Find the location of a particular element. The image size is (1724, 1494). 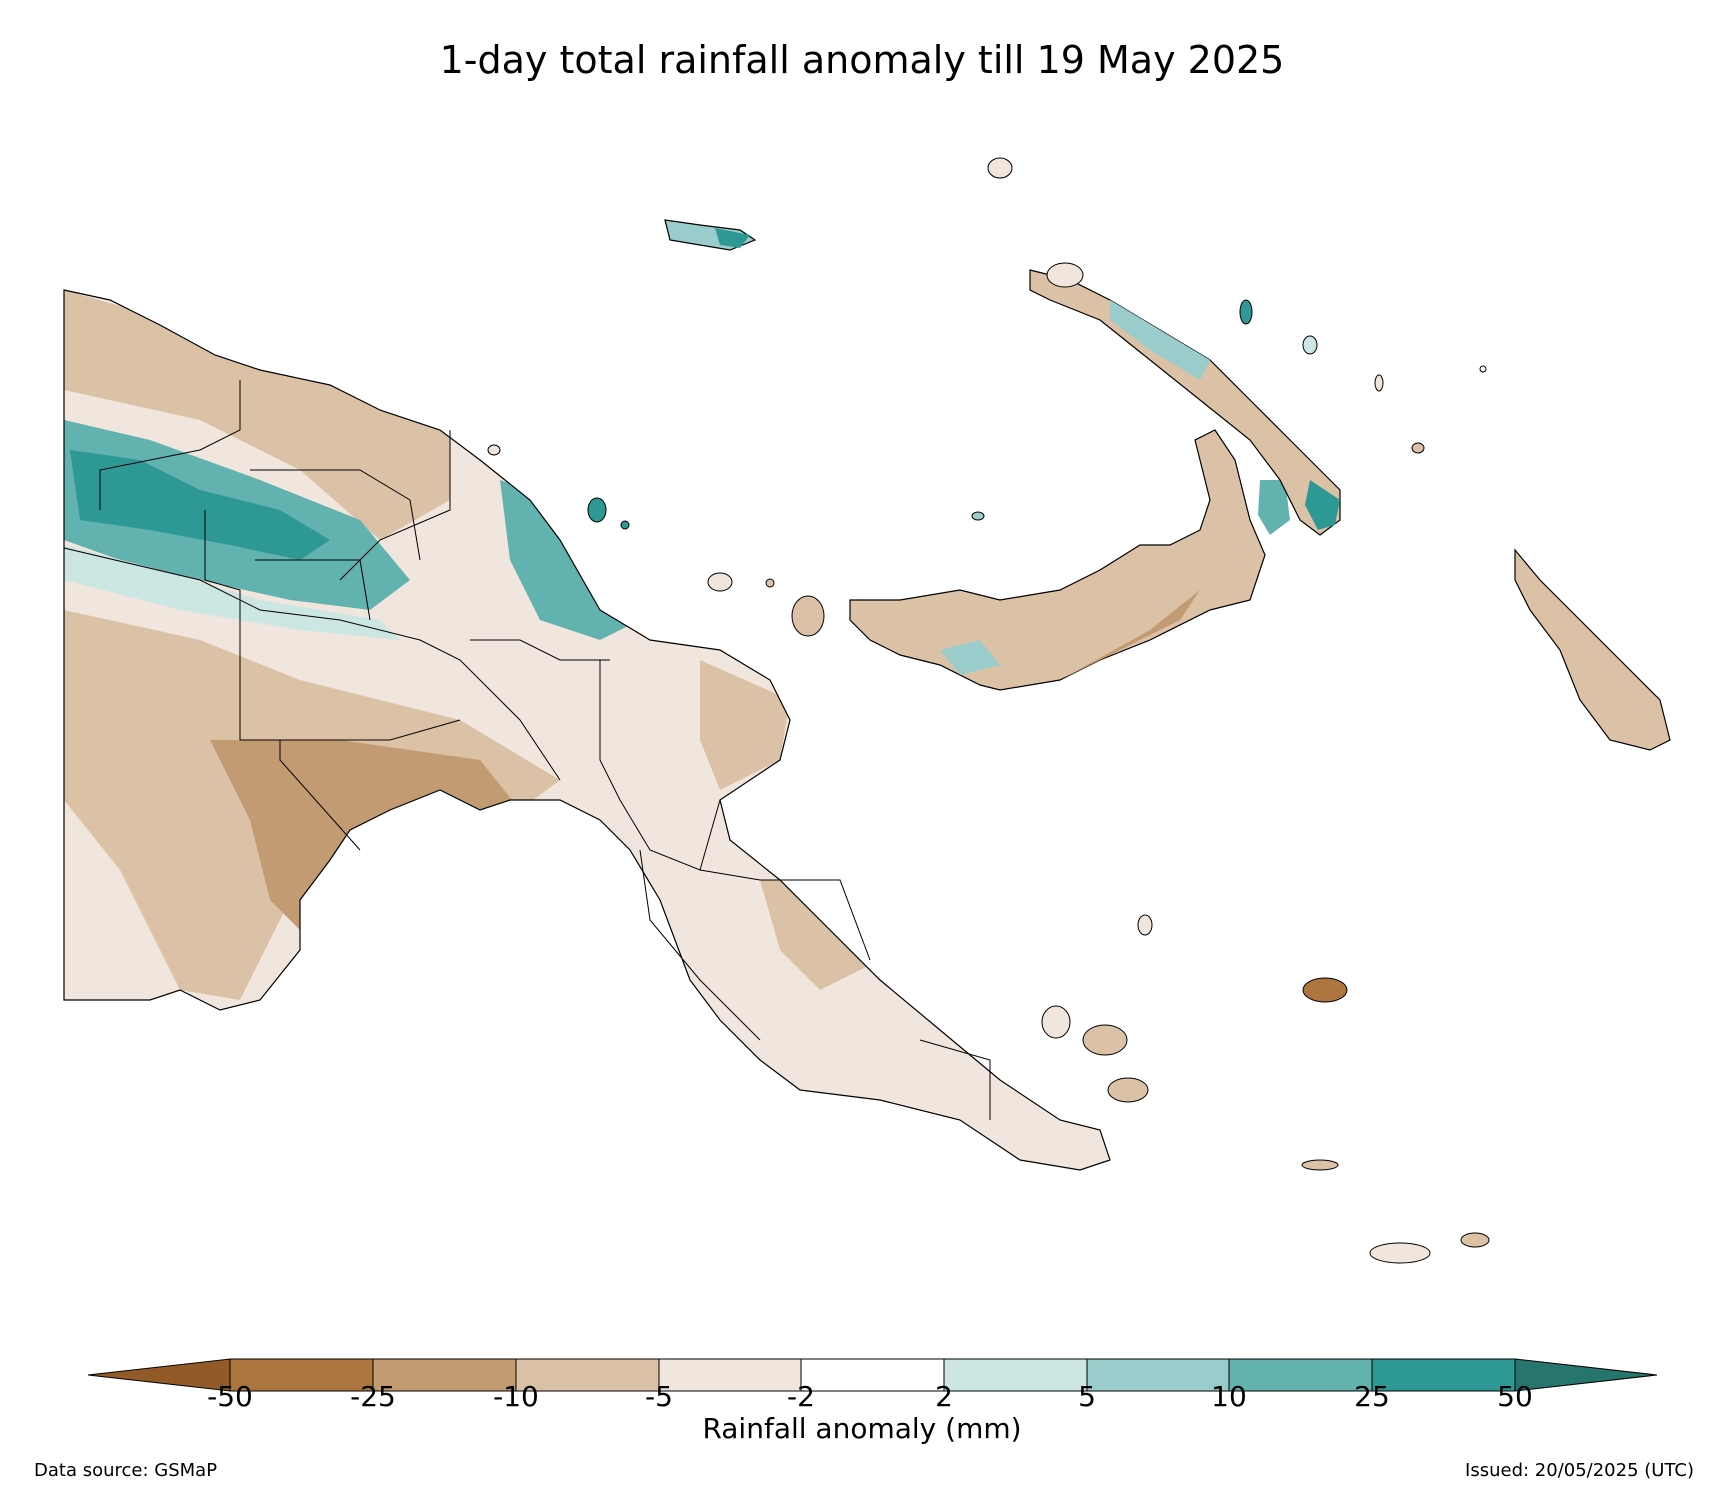

new-ireland-wet is located at coordinates (1160, 340).